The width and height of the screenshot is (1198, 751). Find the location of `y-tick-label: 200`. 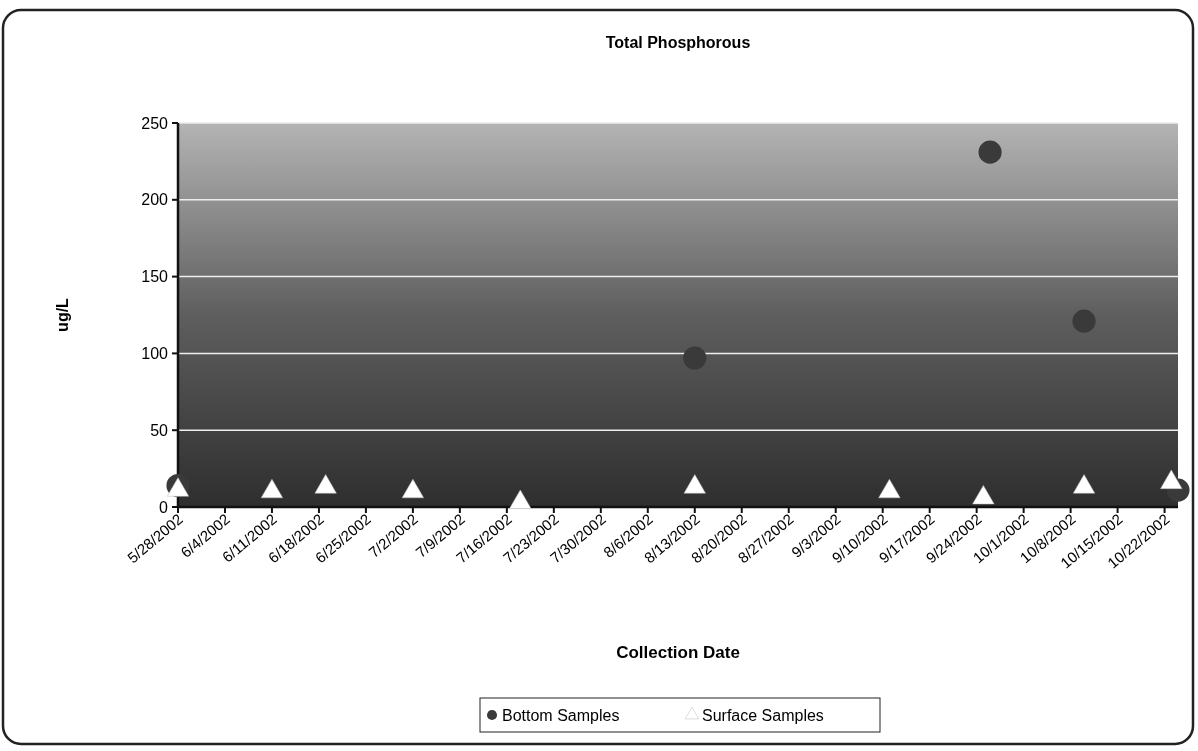

y-tick-label: 200 is located at coordinates (155, 200).